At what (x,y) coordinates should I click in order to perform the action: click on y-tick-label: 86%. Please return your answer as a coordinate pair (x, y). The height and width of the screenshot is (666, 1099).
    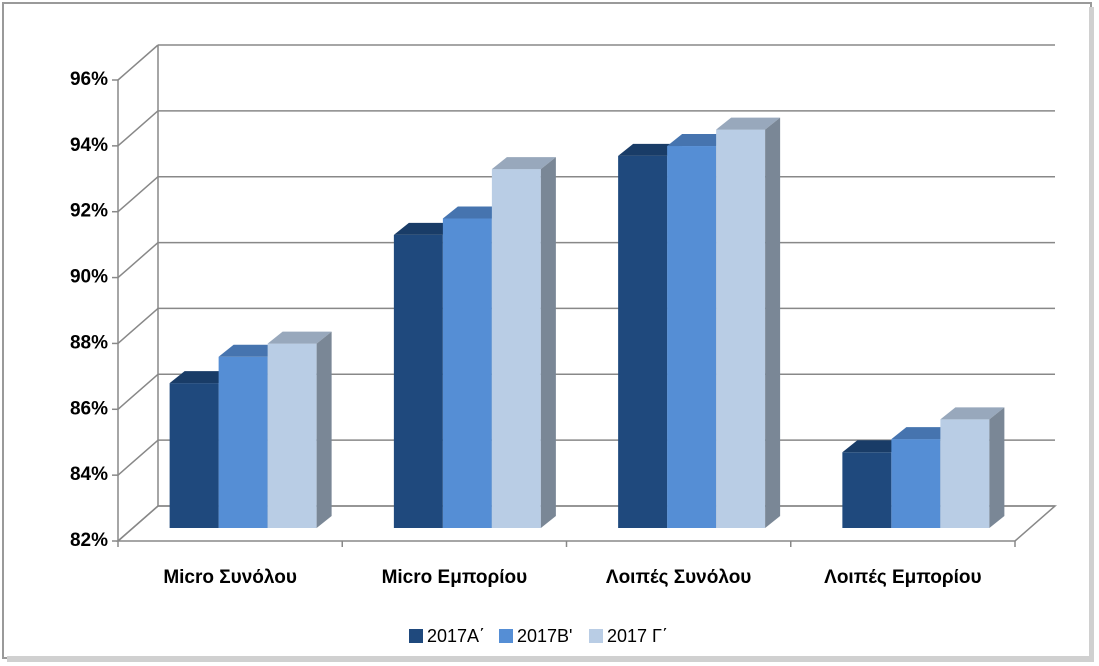
    Looking at the image, I should click on (89, 408).